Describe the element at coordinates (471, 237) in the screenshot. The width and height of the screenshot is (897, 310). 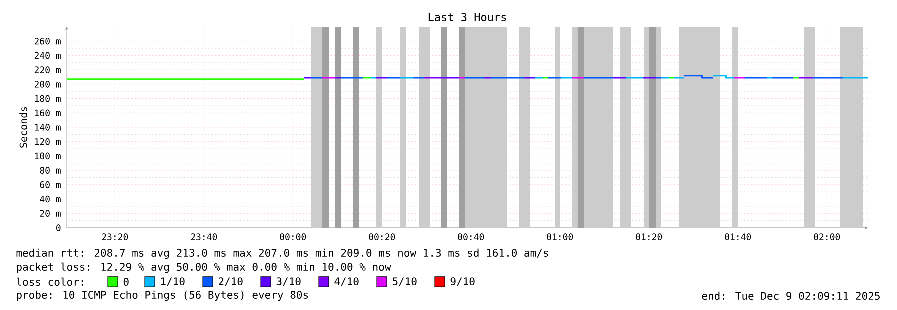
I see `x-tick-label: 00:40` at that location.